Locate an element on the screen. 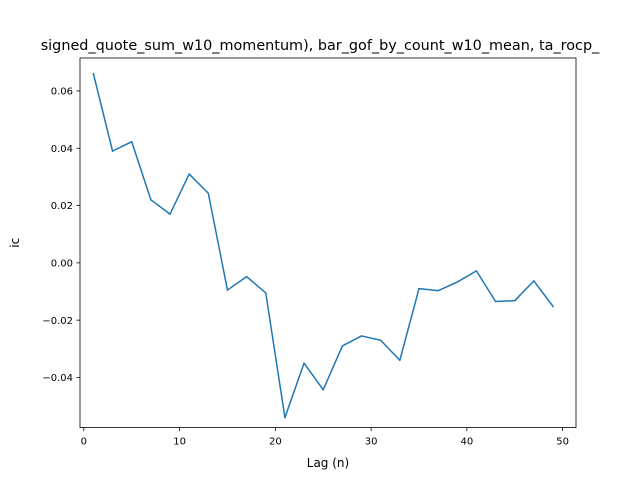  y-tick-label: −0.02 is located at coordinates (57, 321).